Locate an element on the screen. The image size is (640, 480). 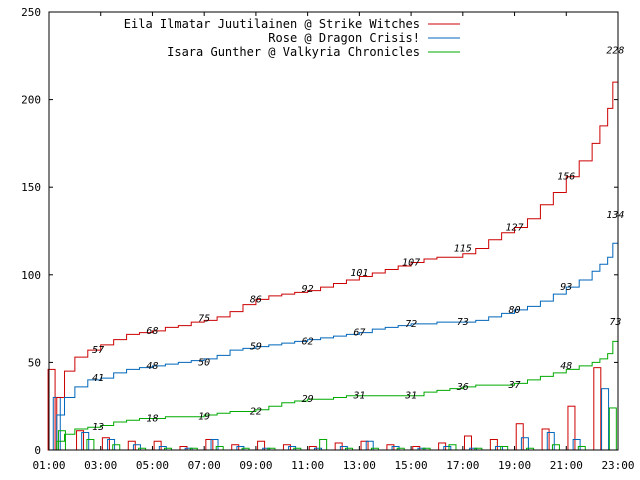
y-tick-label: 0 is located at coordinates (37, 450).